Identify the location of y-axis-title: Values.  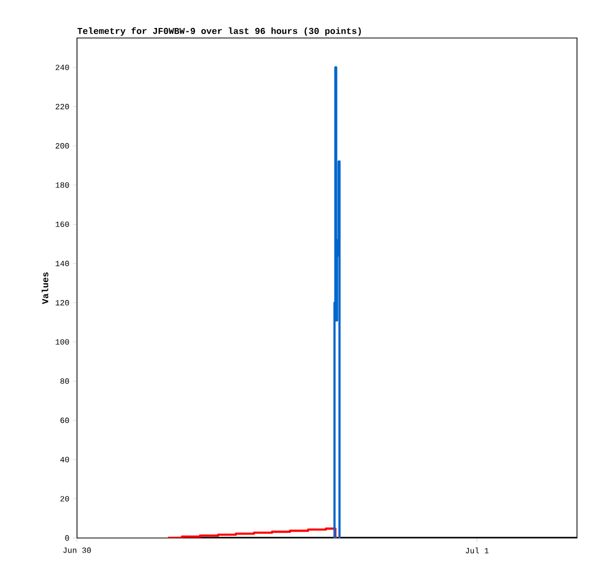
(45, 288).